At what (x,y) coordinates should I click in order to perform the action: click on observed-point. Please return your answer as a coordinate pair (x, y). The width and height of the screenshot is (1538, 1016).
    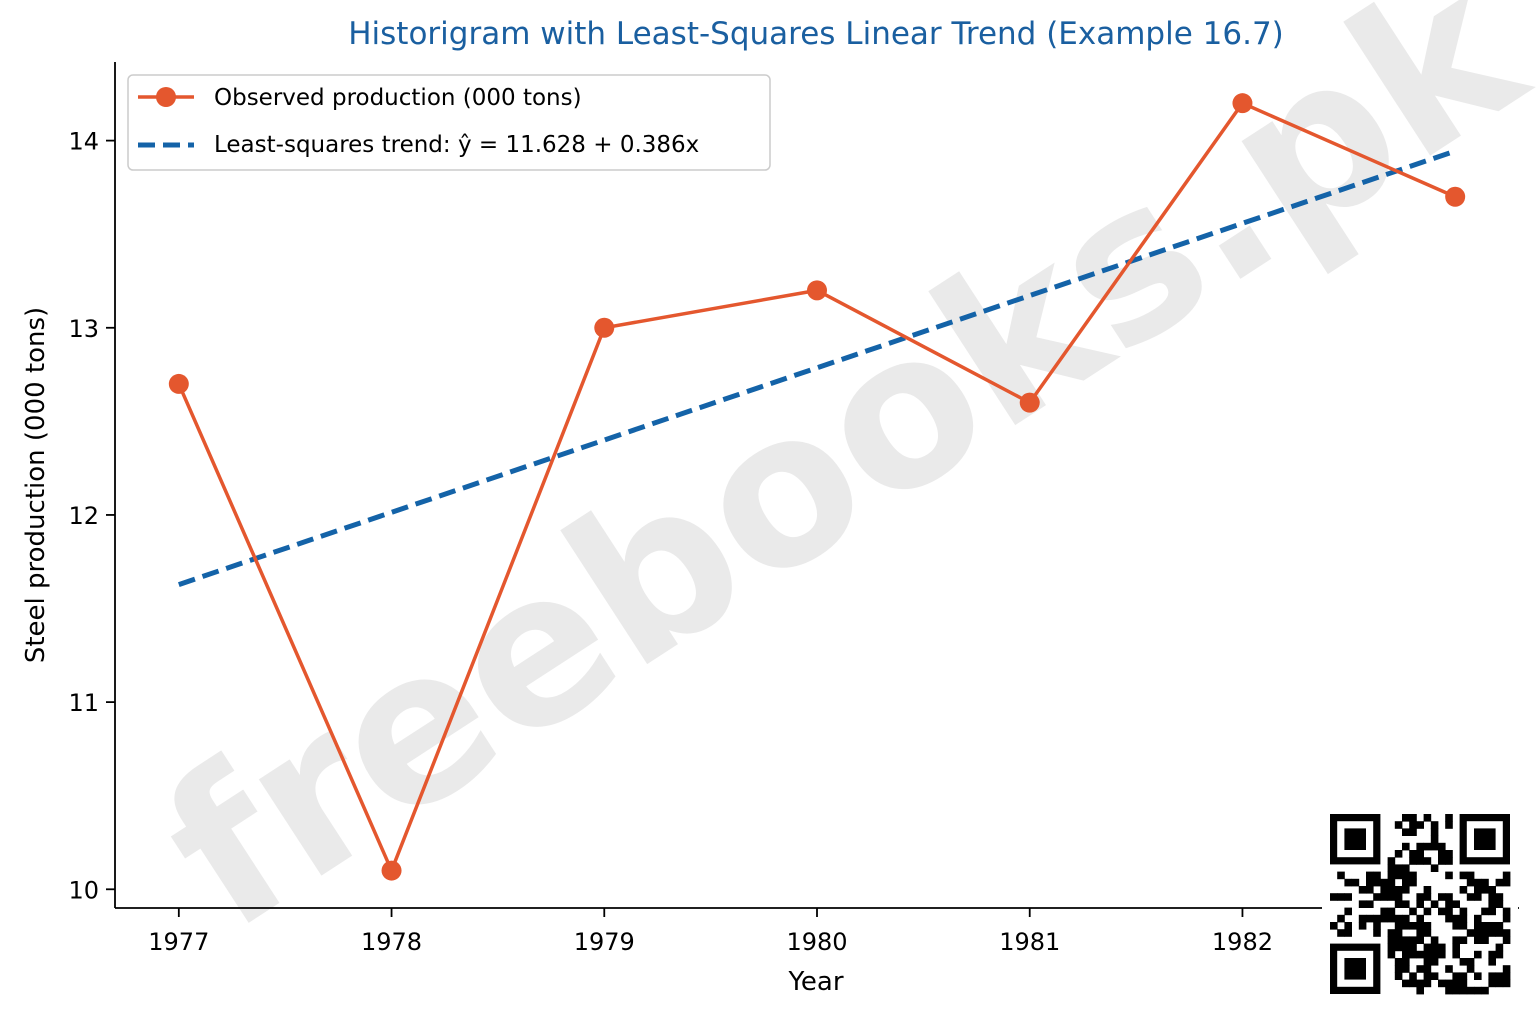
    Looking at the image, I should click on (178, 383).